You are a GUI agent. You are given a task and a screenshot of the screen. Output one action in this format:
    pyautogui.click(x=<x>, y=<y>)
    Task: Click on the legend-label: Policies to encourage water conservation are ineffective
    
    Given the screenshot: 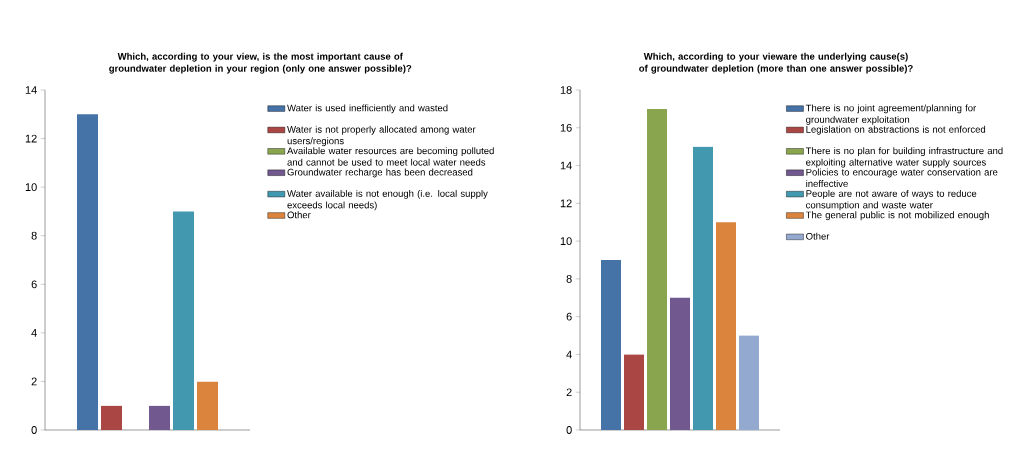 What is the action you would take?
    pyautogui.click(x=902, y=178)
    